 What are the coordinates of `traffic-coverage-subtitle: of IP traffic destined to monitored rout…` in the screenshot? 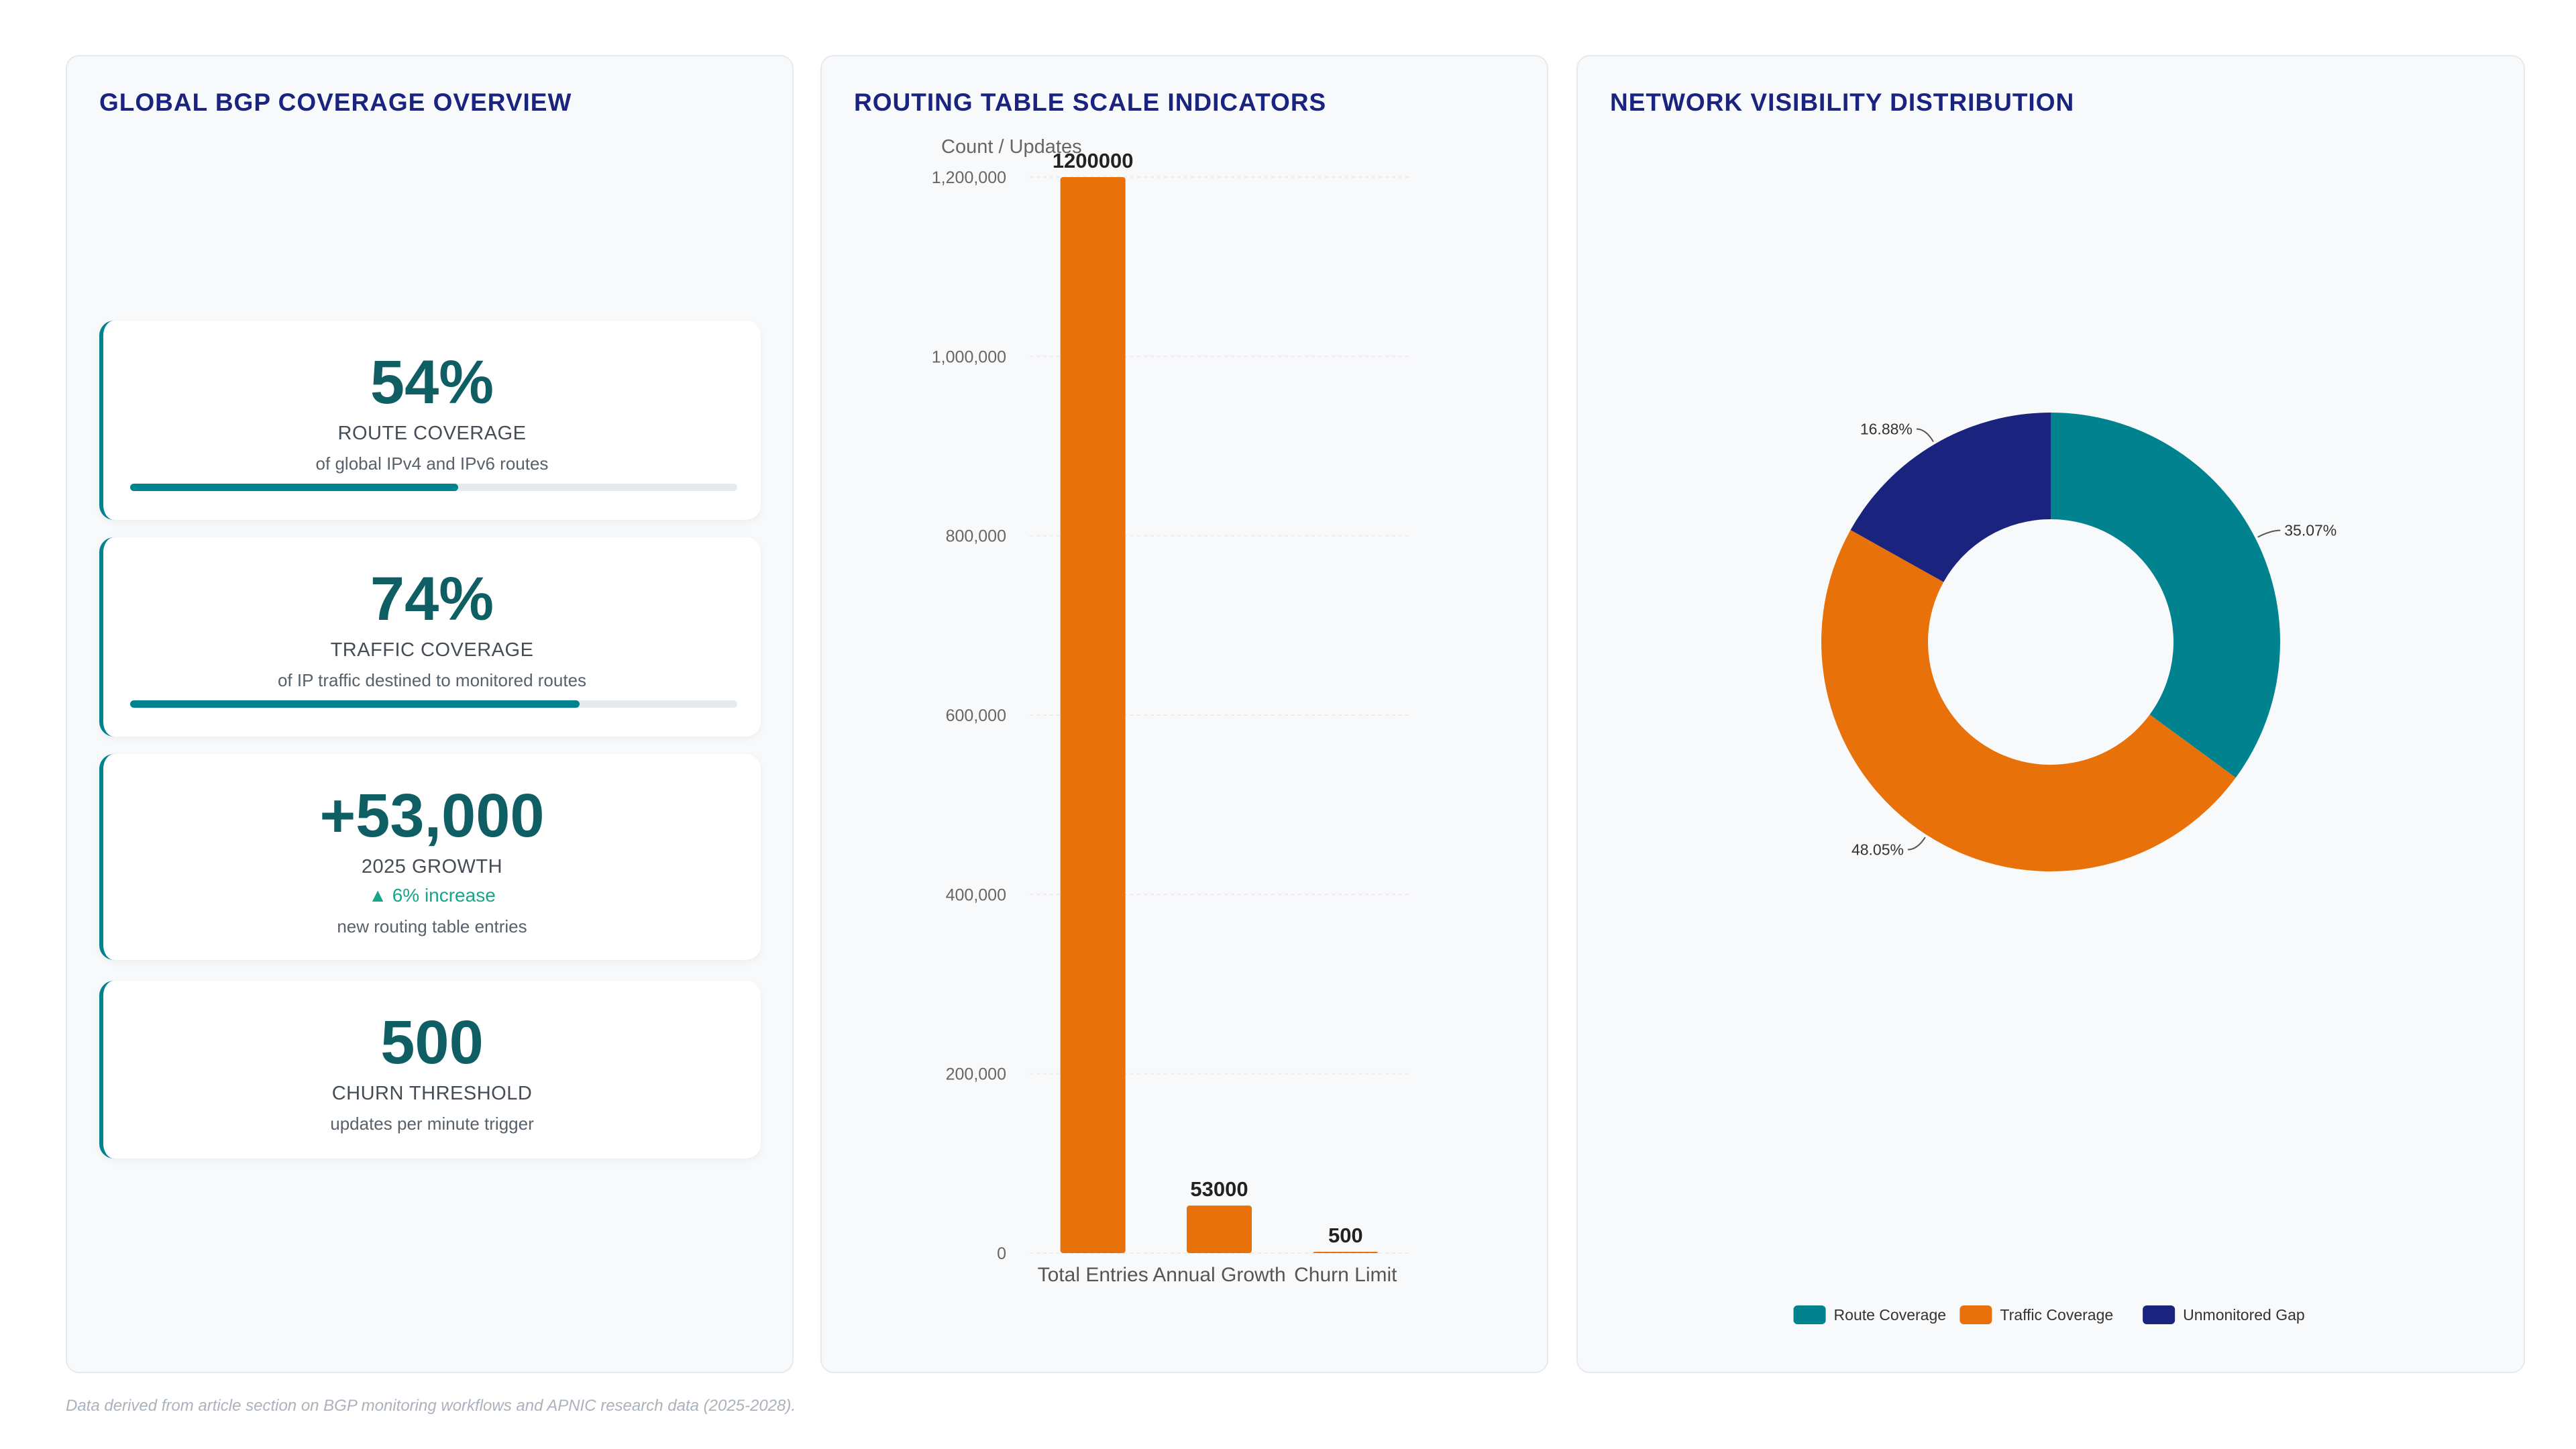 It's located at (432, 680).